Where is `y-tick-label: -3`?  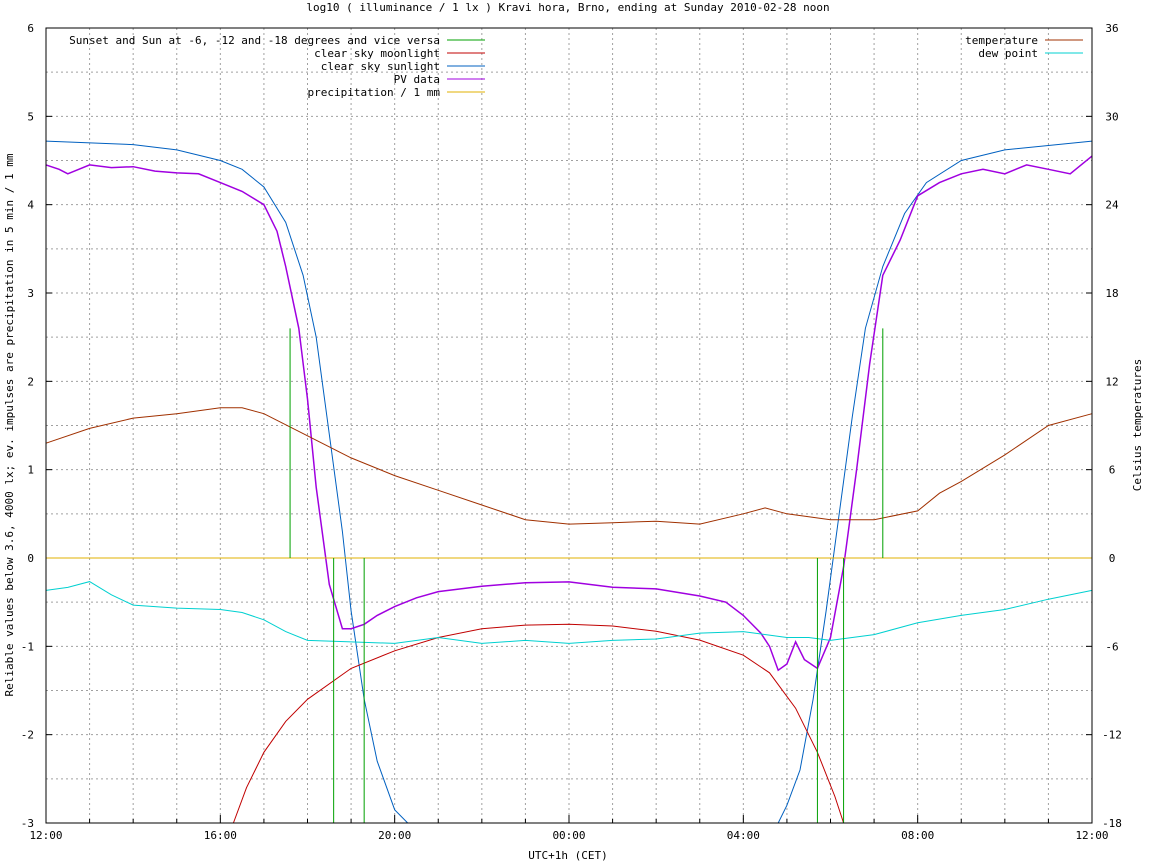
y-tick-label: -3 is located at coordinates (27, 823).